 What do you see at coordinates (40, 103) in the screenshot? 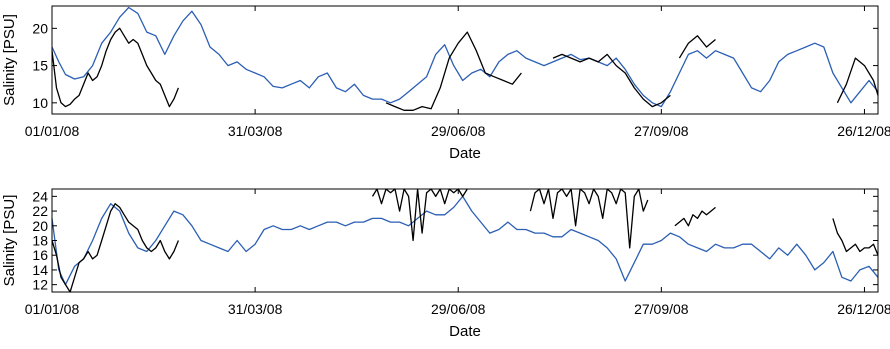
I see `y-tick-label: 10` at bounding box center [40, 103].